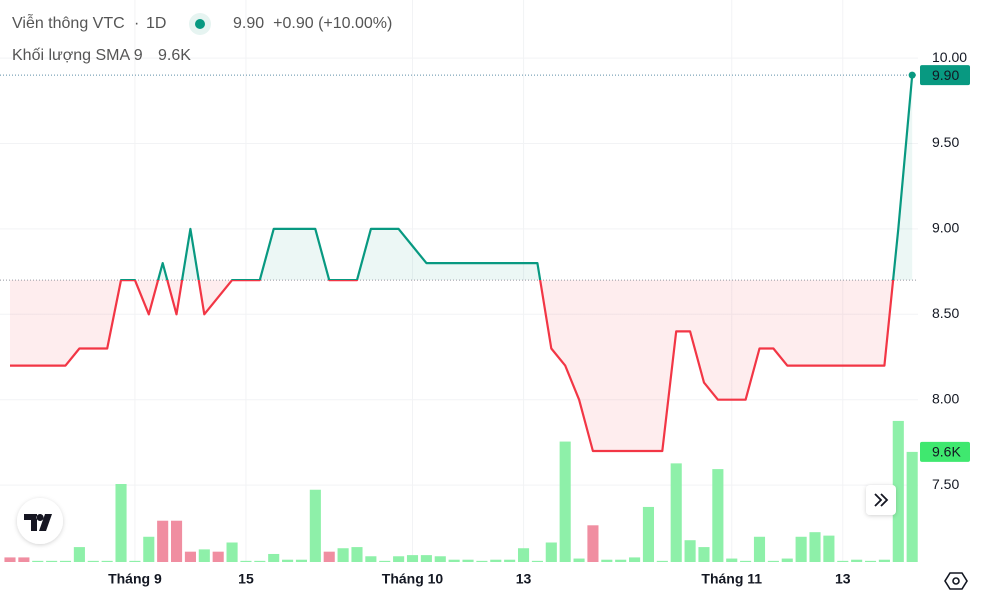  I want to click on y-tick-label: 10.00, so click(949, 57).